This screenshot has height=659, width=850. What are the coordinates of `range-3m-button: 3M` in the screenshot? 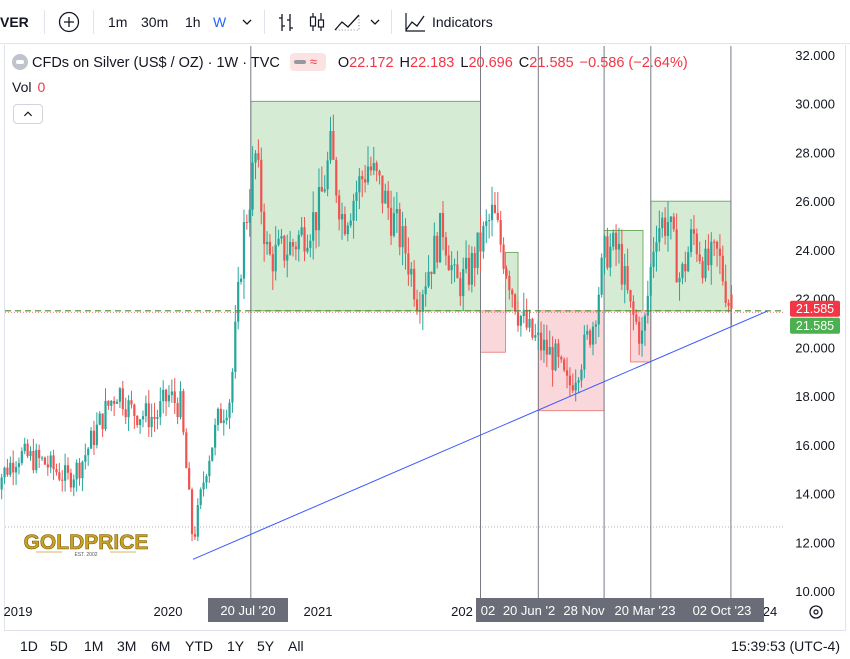 It's located at (127, 646).